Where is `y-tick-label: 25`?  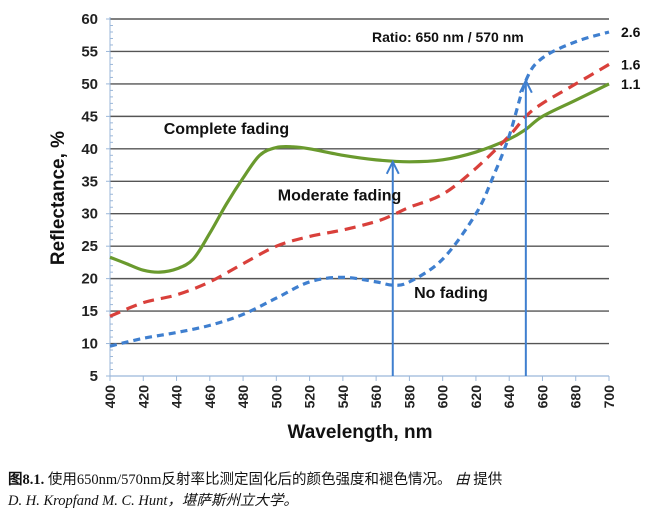 y-tick-label: 25 is located at coordinates (89, 246).